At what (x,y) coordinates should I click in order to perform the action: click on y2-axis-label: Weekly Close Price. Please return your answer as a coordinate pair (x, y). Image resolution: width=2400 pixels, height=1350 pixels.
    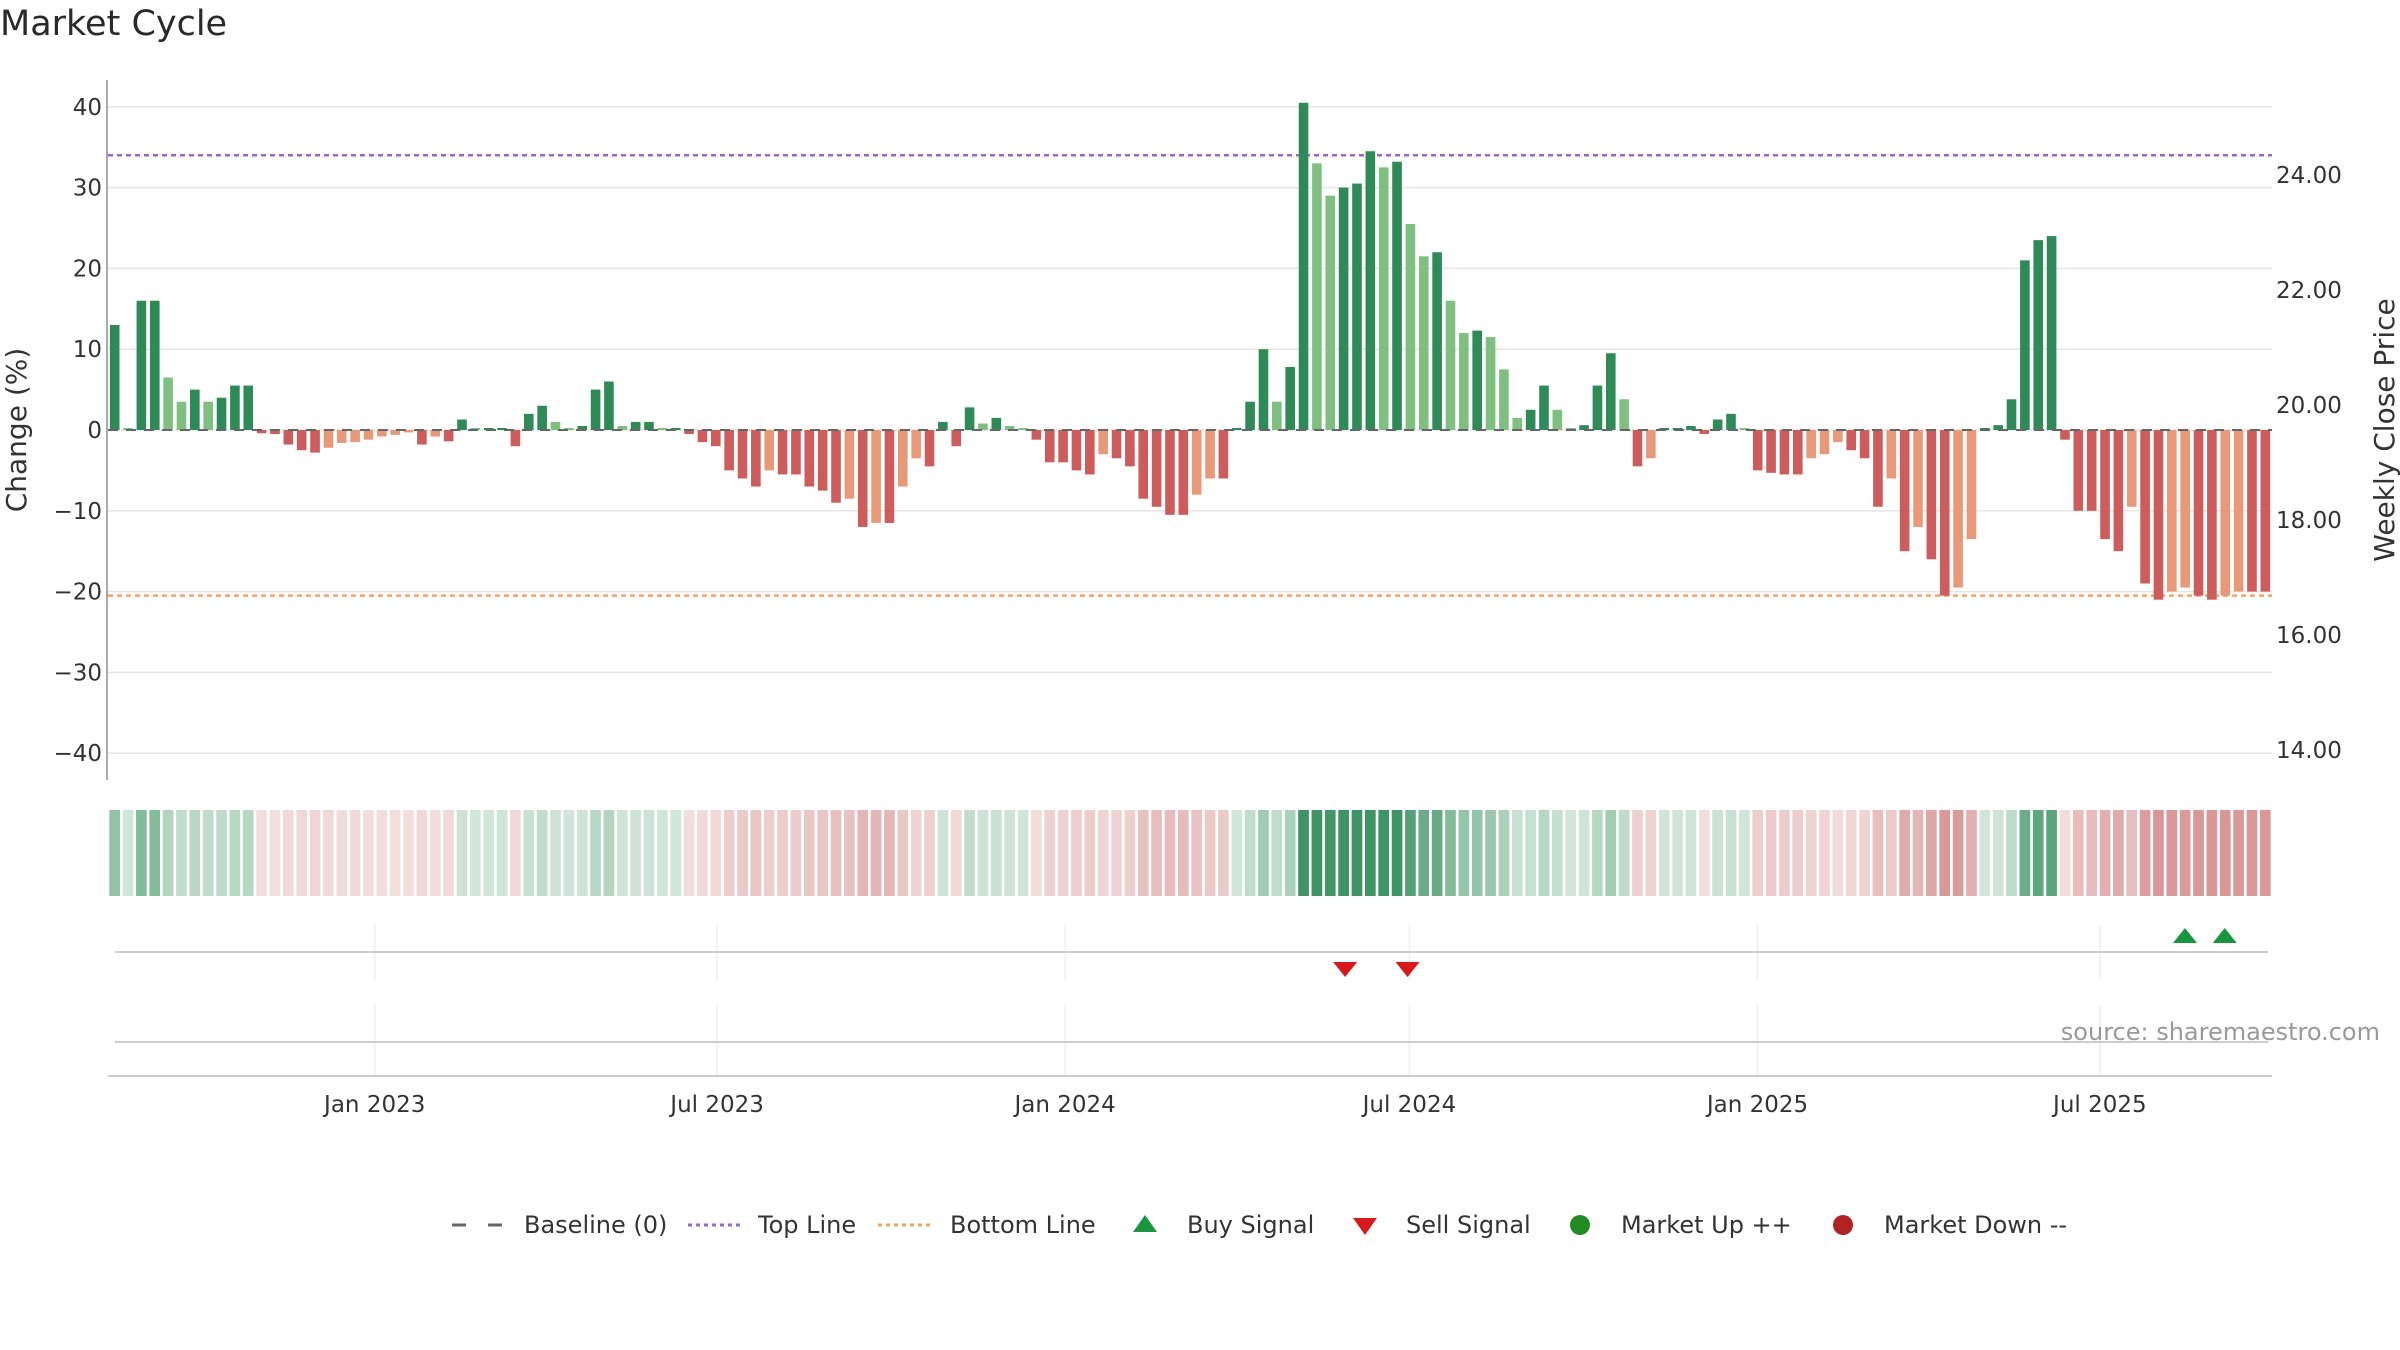
    Looking at the image, I should click on (2384, 429).